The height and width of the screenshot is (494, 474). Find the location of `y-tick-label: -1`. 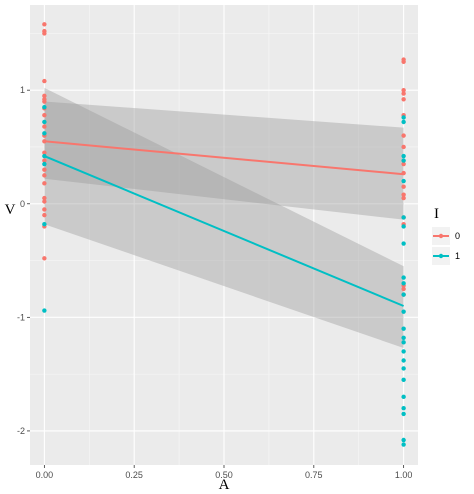

y-tick-label: -1 is located at coordinates (21, 317).